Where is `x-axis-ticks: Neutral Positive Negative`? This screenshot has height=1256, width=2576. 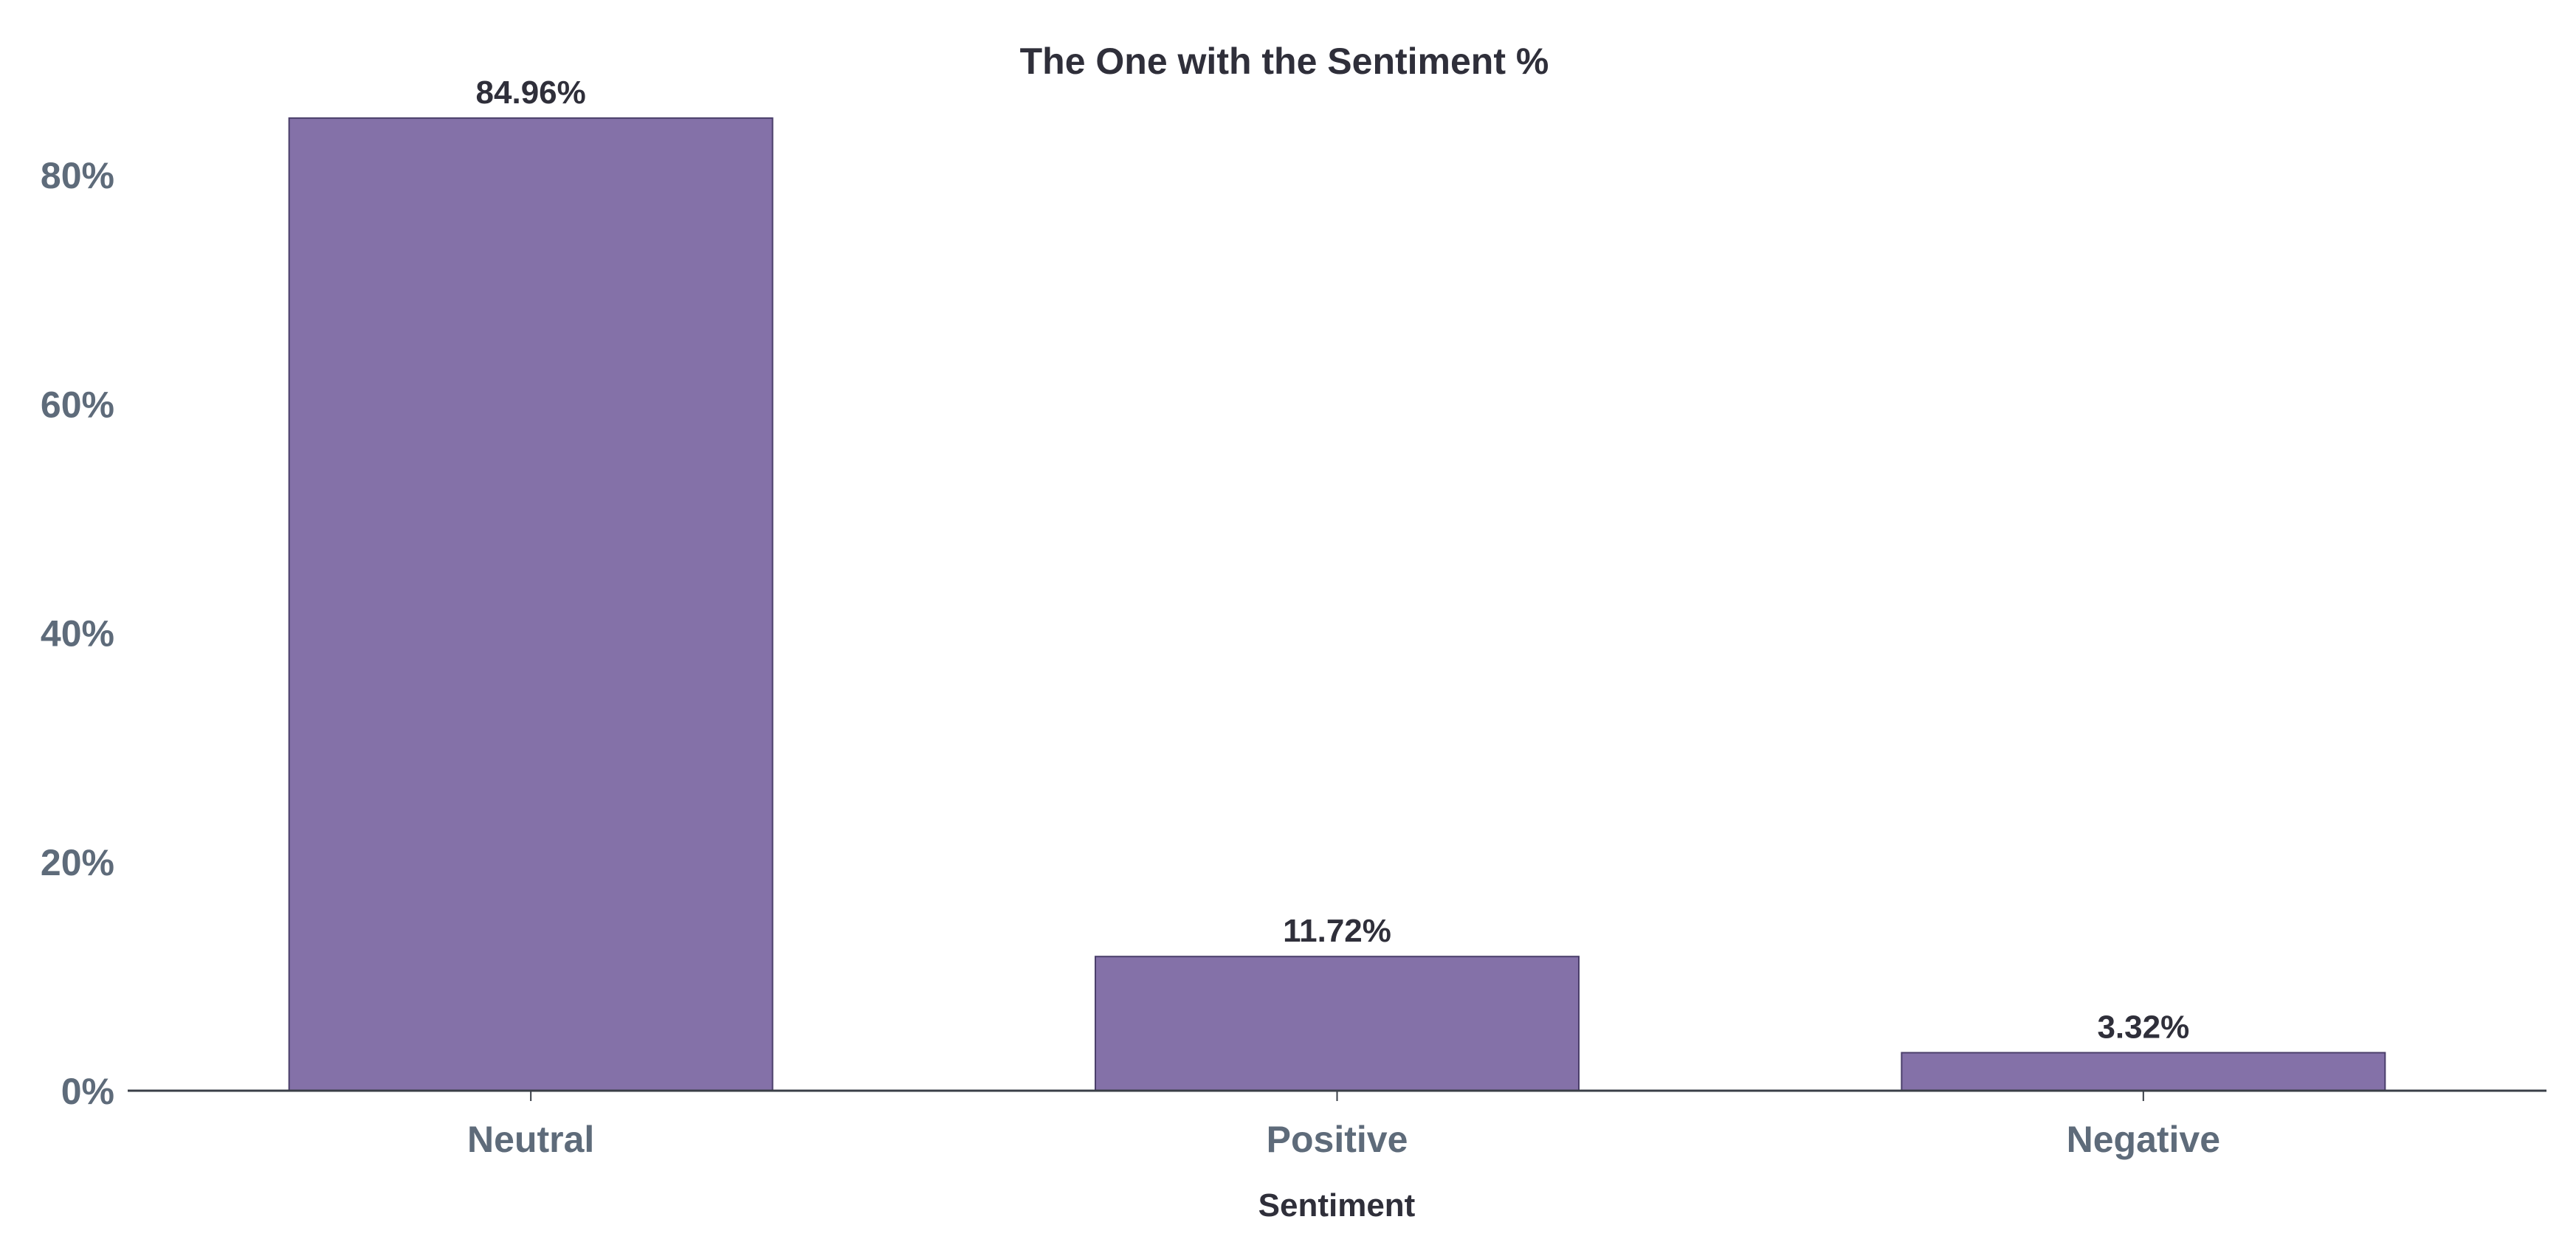
x-axis-ticks: Neutral Positive Negative is located at coordinates (1344, 1126).